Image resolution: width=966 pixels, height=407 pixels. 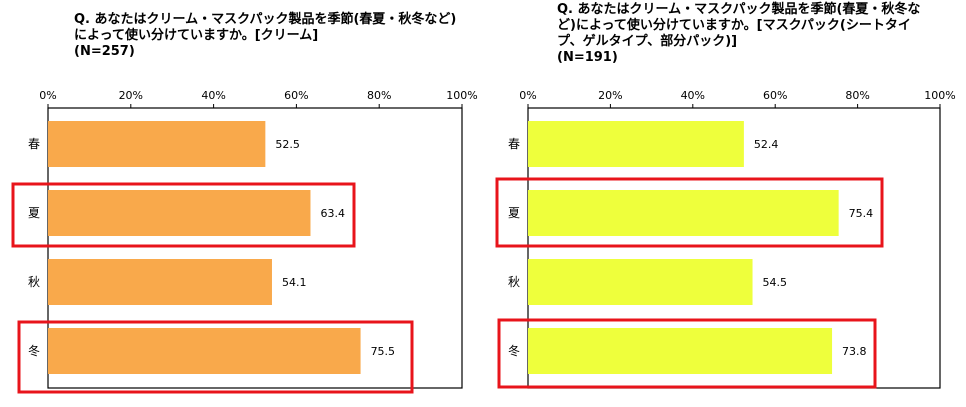 I want to click on value-label: 73.8, so click(x=854, y=351).